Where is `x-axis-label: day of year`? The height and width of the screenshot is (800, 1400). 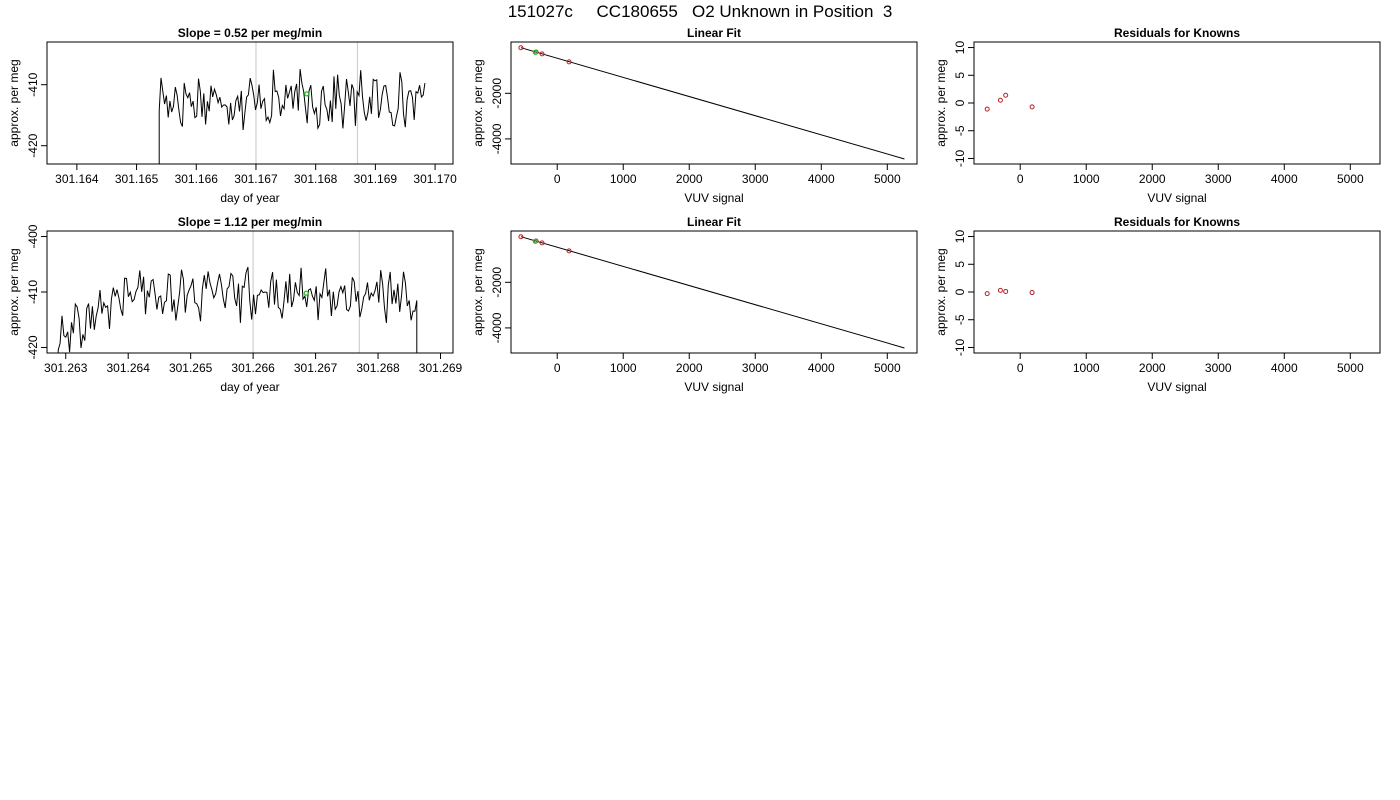
x-axis-label: day of year is located at coordinates (249, 387).